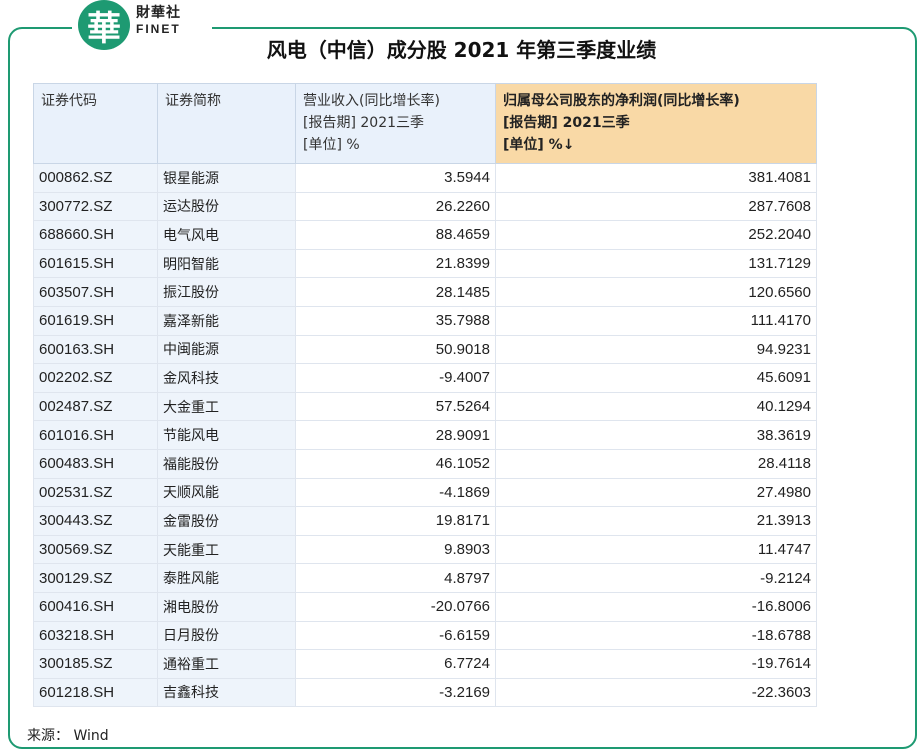 The height and width of the screenshot is (752, 923). What do you see at coordinates (656, 492) in the screenshot?
I see `cell-net-profit-growth: 27.4980` at bounding box center [656, 492].